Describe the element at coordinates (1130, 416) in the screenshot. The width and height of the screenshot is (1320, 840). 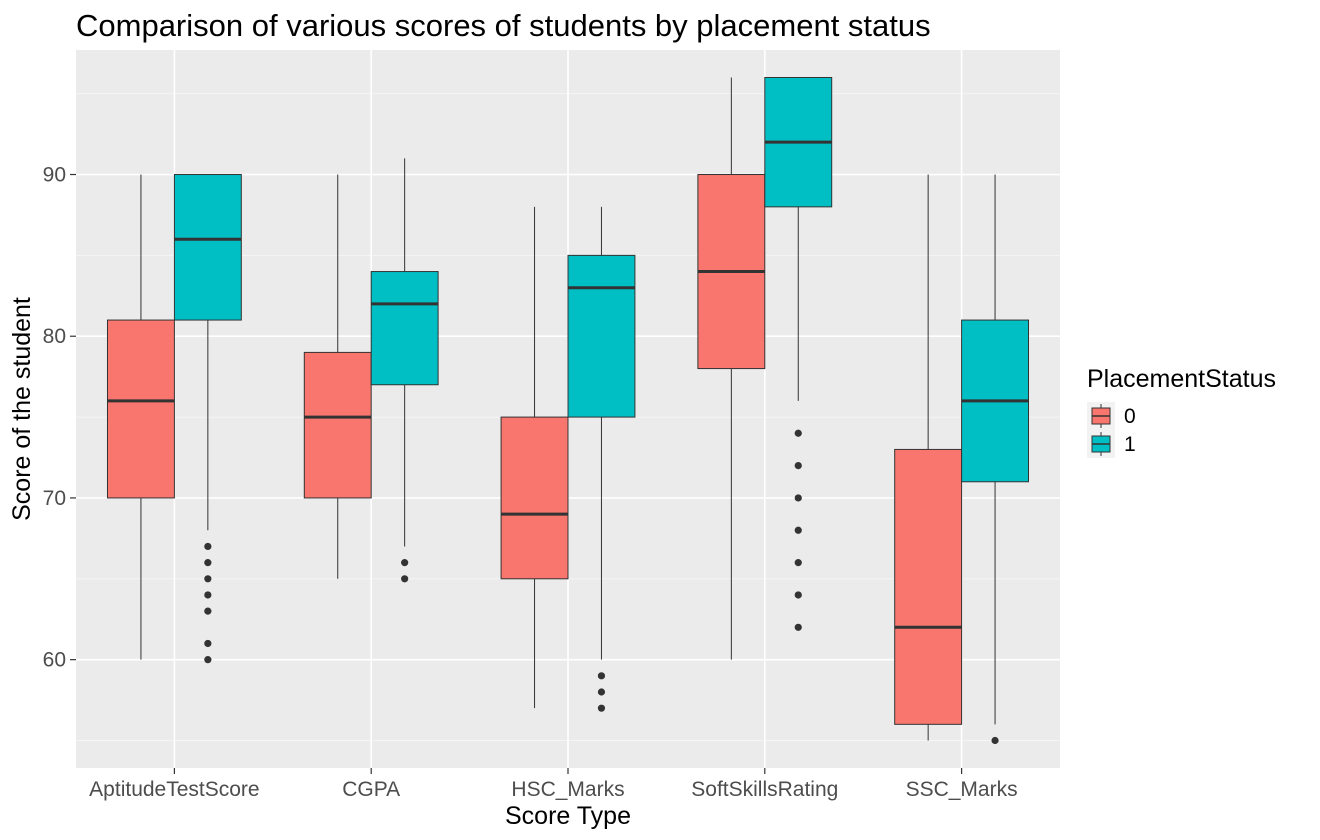
I see `legend-label: 0` at that location.